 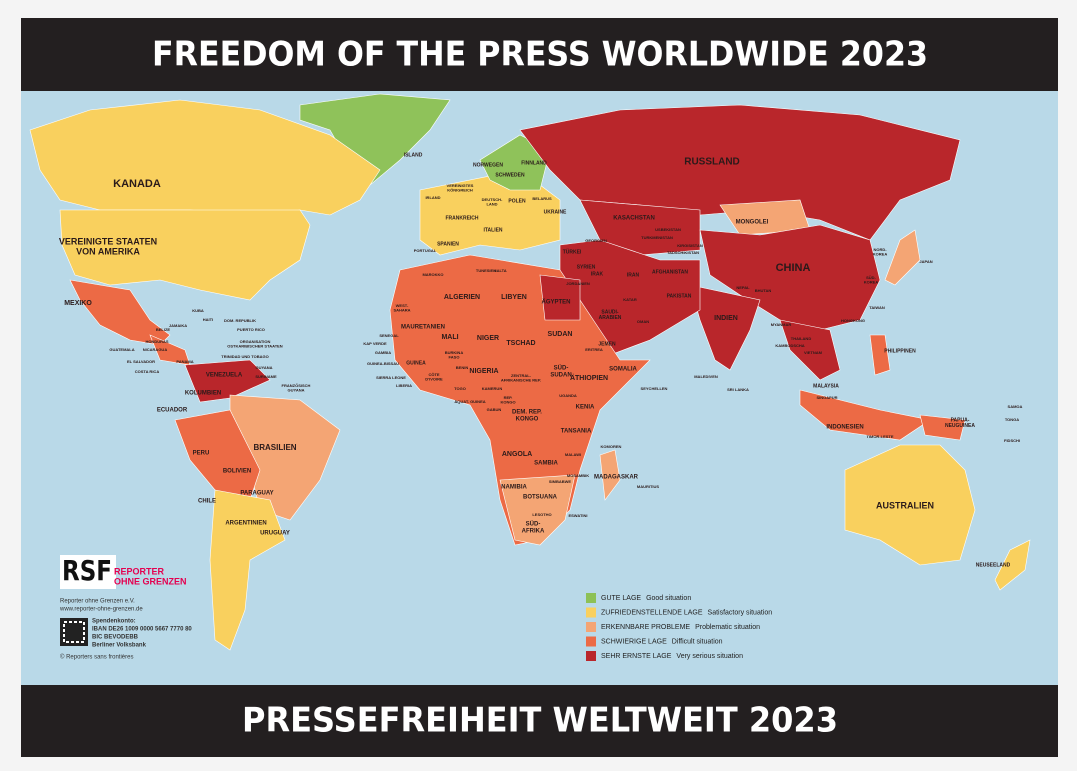 What do you see at coordinates (296, 385) in the screenshot?
I see `country-label: FRANZÖSISCH` at bounding box center [296, 385].